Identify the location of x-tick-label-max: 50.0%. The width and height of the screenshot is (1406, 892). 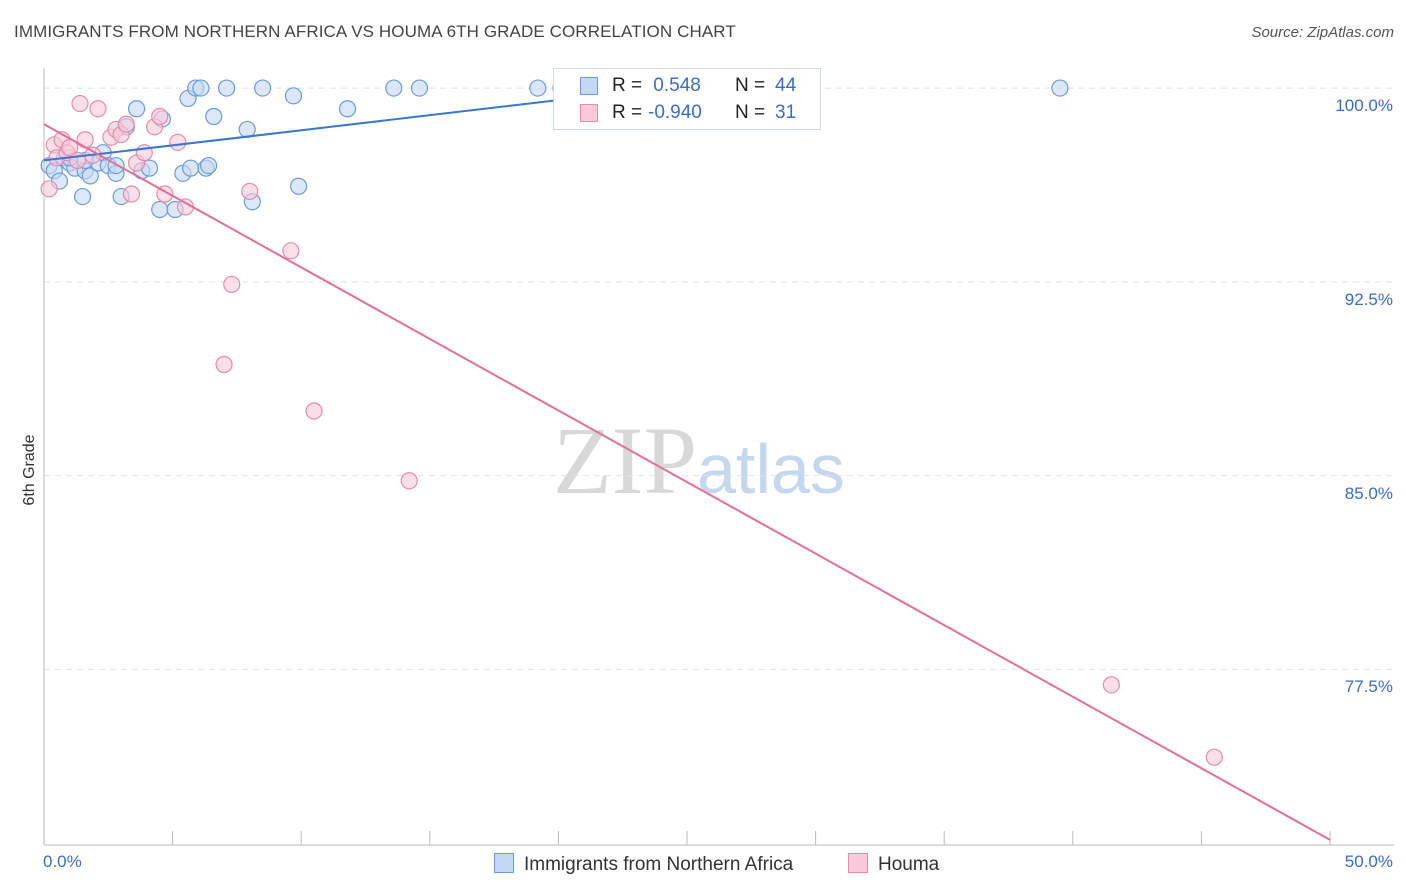
(1368, 861).